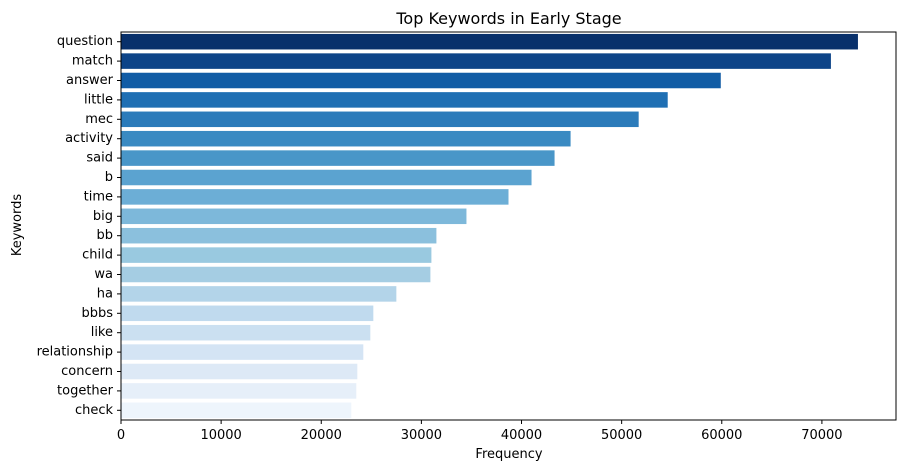 The width and height of the screenshot is (906, 474). I want to click on y-tick-label: little, so click(98, 99).